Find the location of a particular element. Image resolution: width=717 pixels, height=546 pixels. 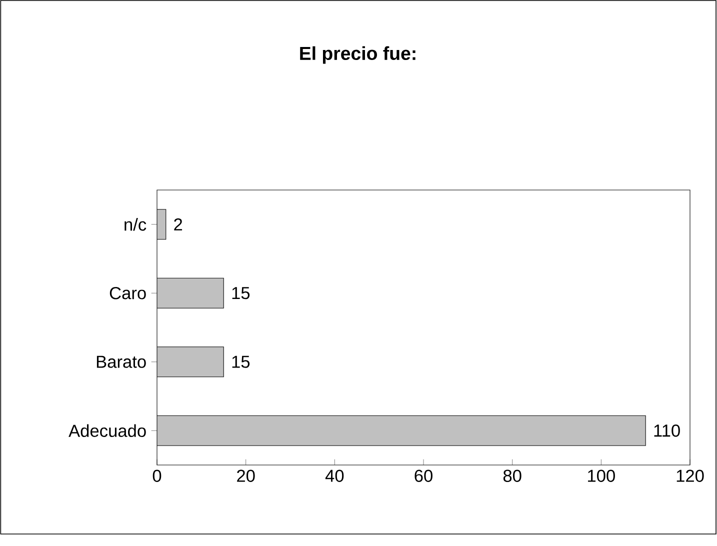

chart-title: El precio fue: is located at coordinates (358, 55).